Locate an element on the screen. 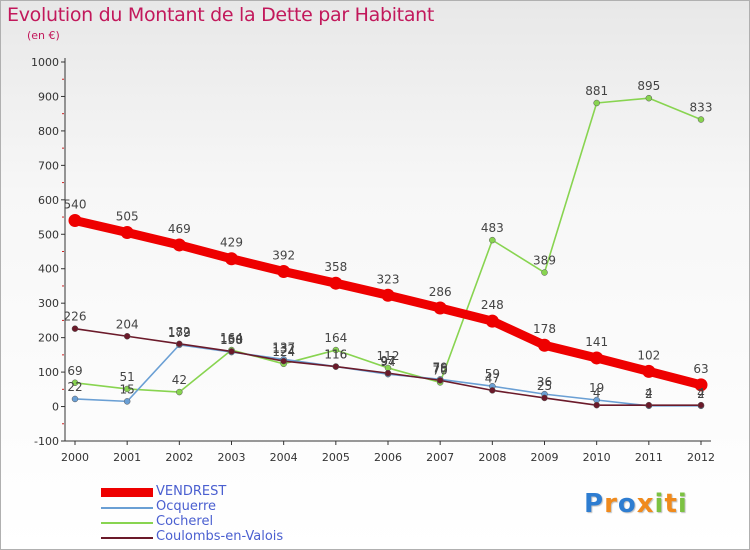 The height and width of the screenshot is (550, 750). legend-label: Cocherel is located at coordinates (185, 521).